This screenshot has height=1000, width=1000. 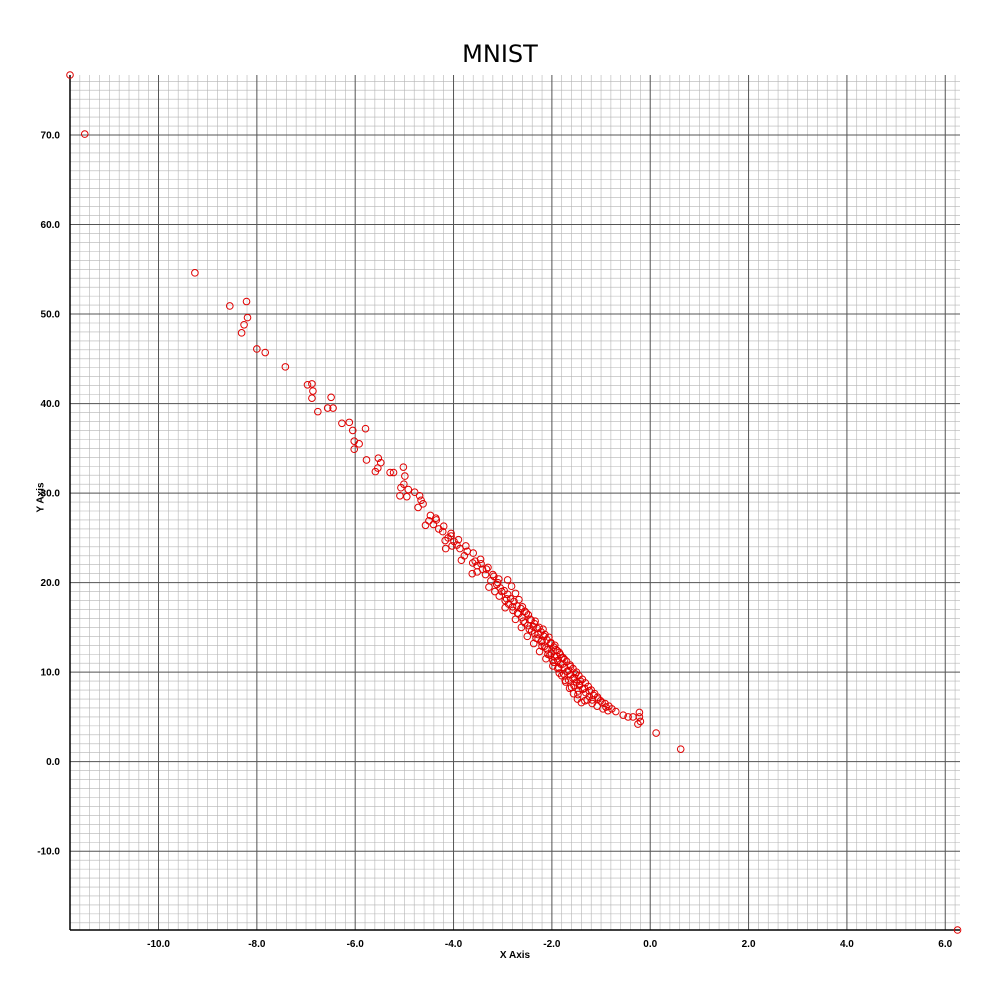 I want to click on y-tick-label: 20.0, so click(x=51, y=583).